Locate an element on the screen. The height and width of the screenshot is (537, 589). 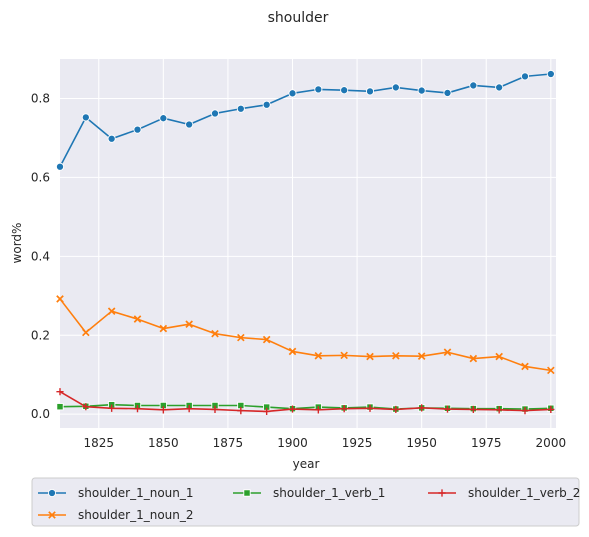
x-axis-title: year is located at coordinates (306, 464).